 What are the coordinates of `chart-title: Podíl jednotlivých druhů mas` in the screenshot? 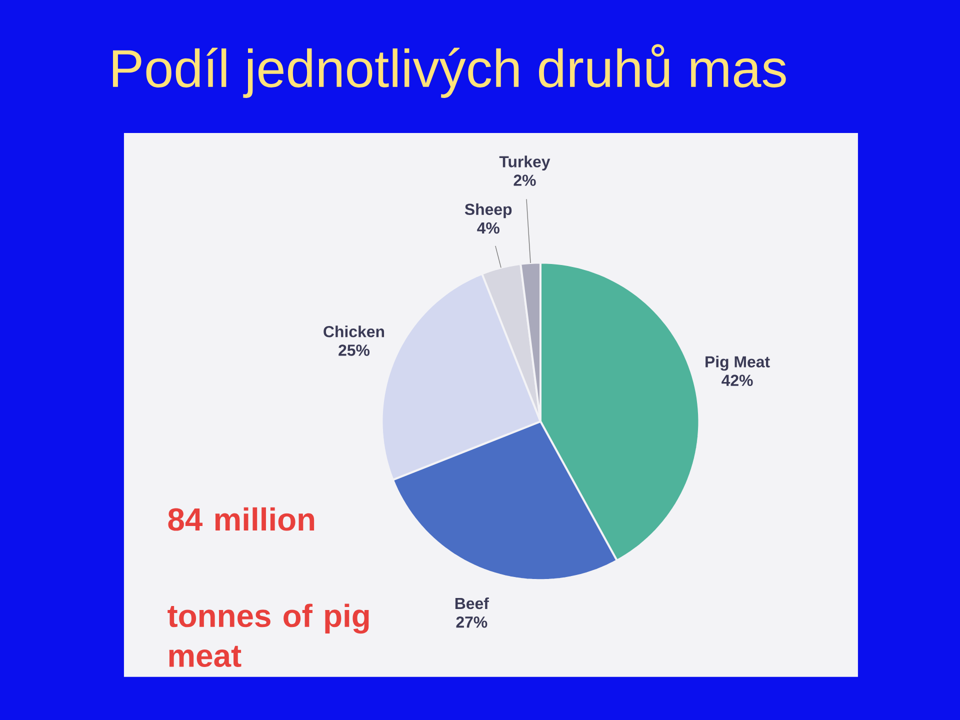 It's located at (449, 71).